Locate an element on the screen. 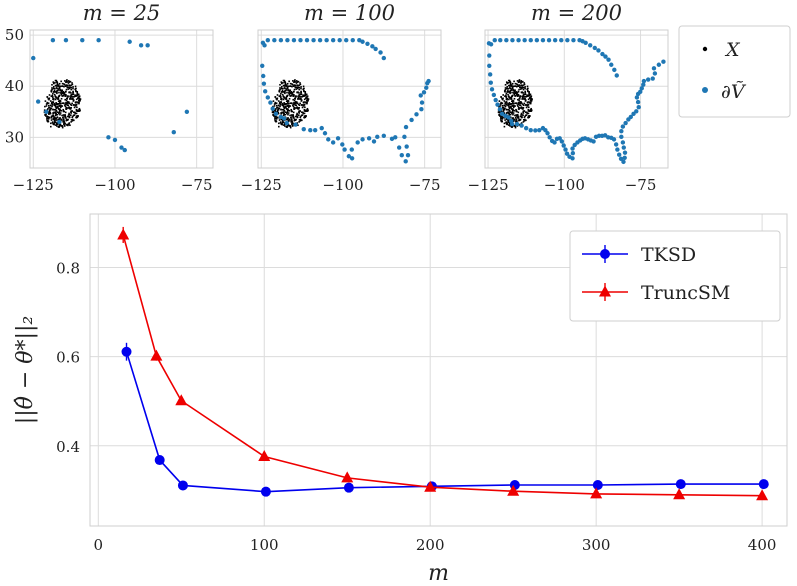 The width and height of the screenshot is (797, 586). x-tick-label: 400 is located at coordinates (762, 545).